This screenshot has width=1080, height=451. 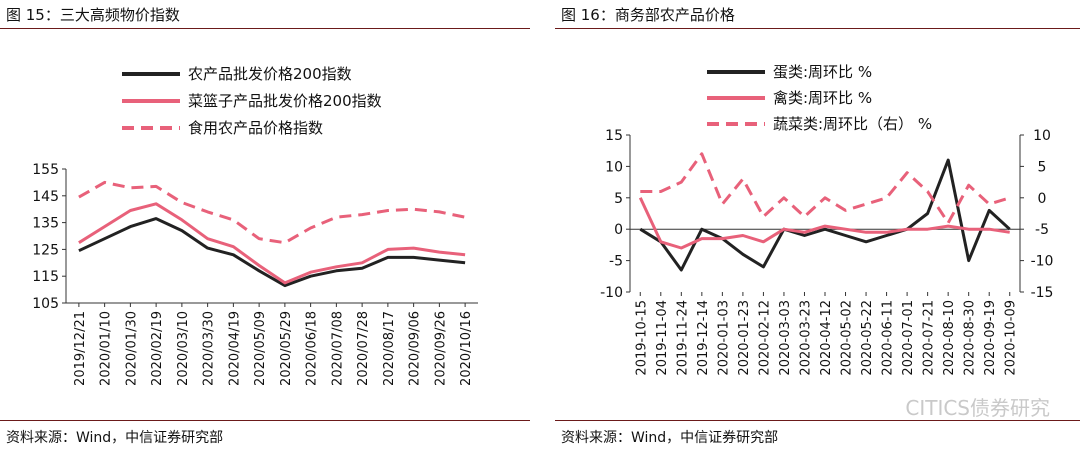 I want to click on y-tick-label: 145, so click(x=45, y=197).